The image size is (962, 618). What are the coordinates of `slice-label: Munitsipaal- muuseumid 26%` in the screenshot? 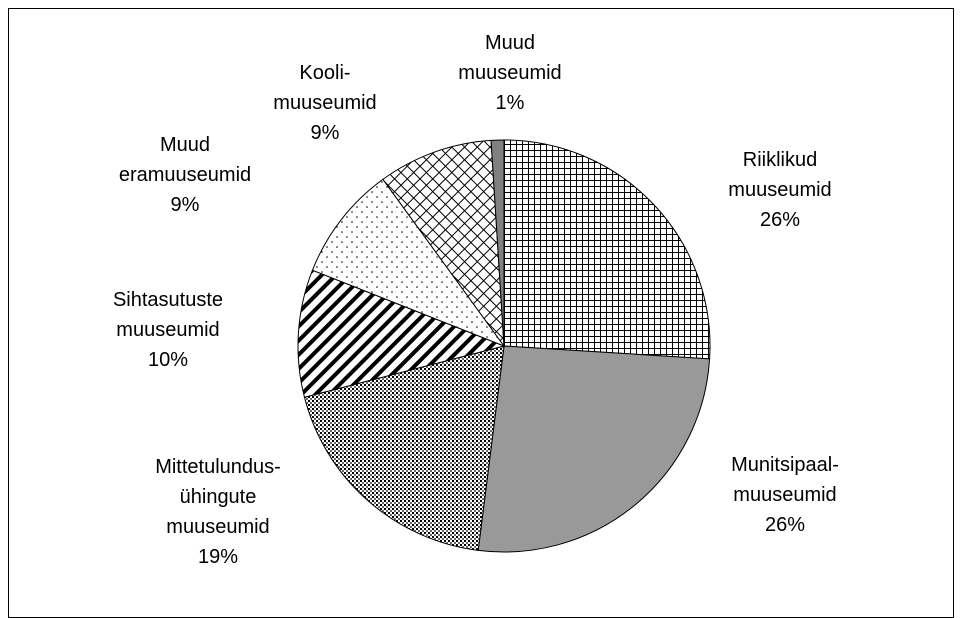 It's located at (785, 495).